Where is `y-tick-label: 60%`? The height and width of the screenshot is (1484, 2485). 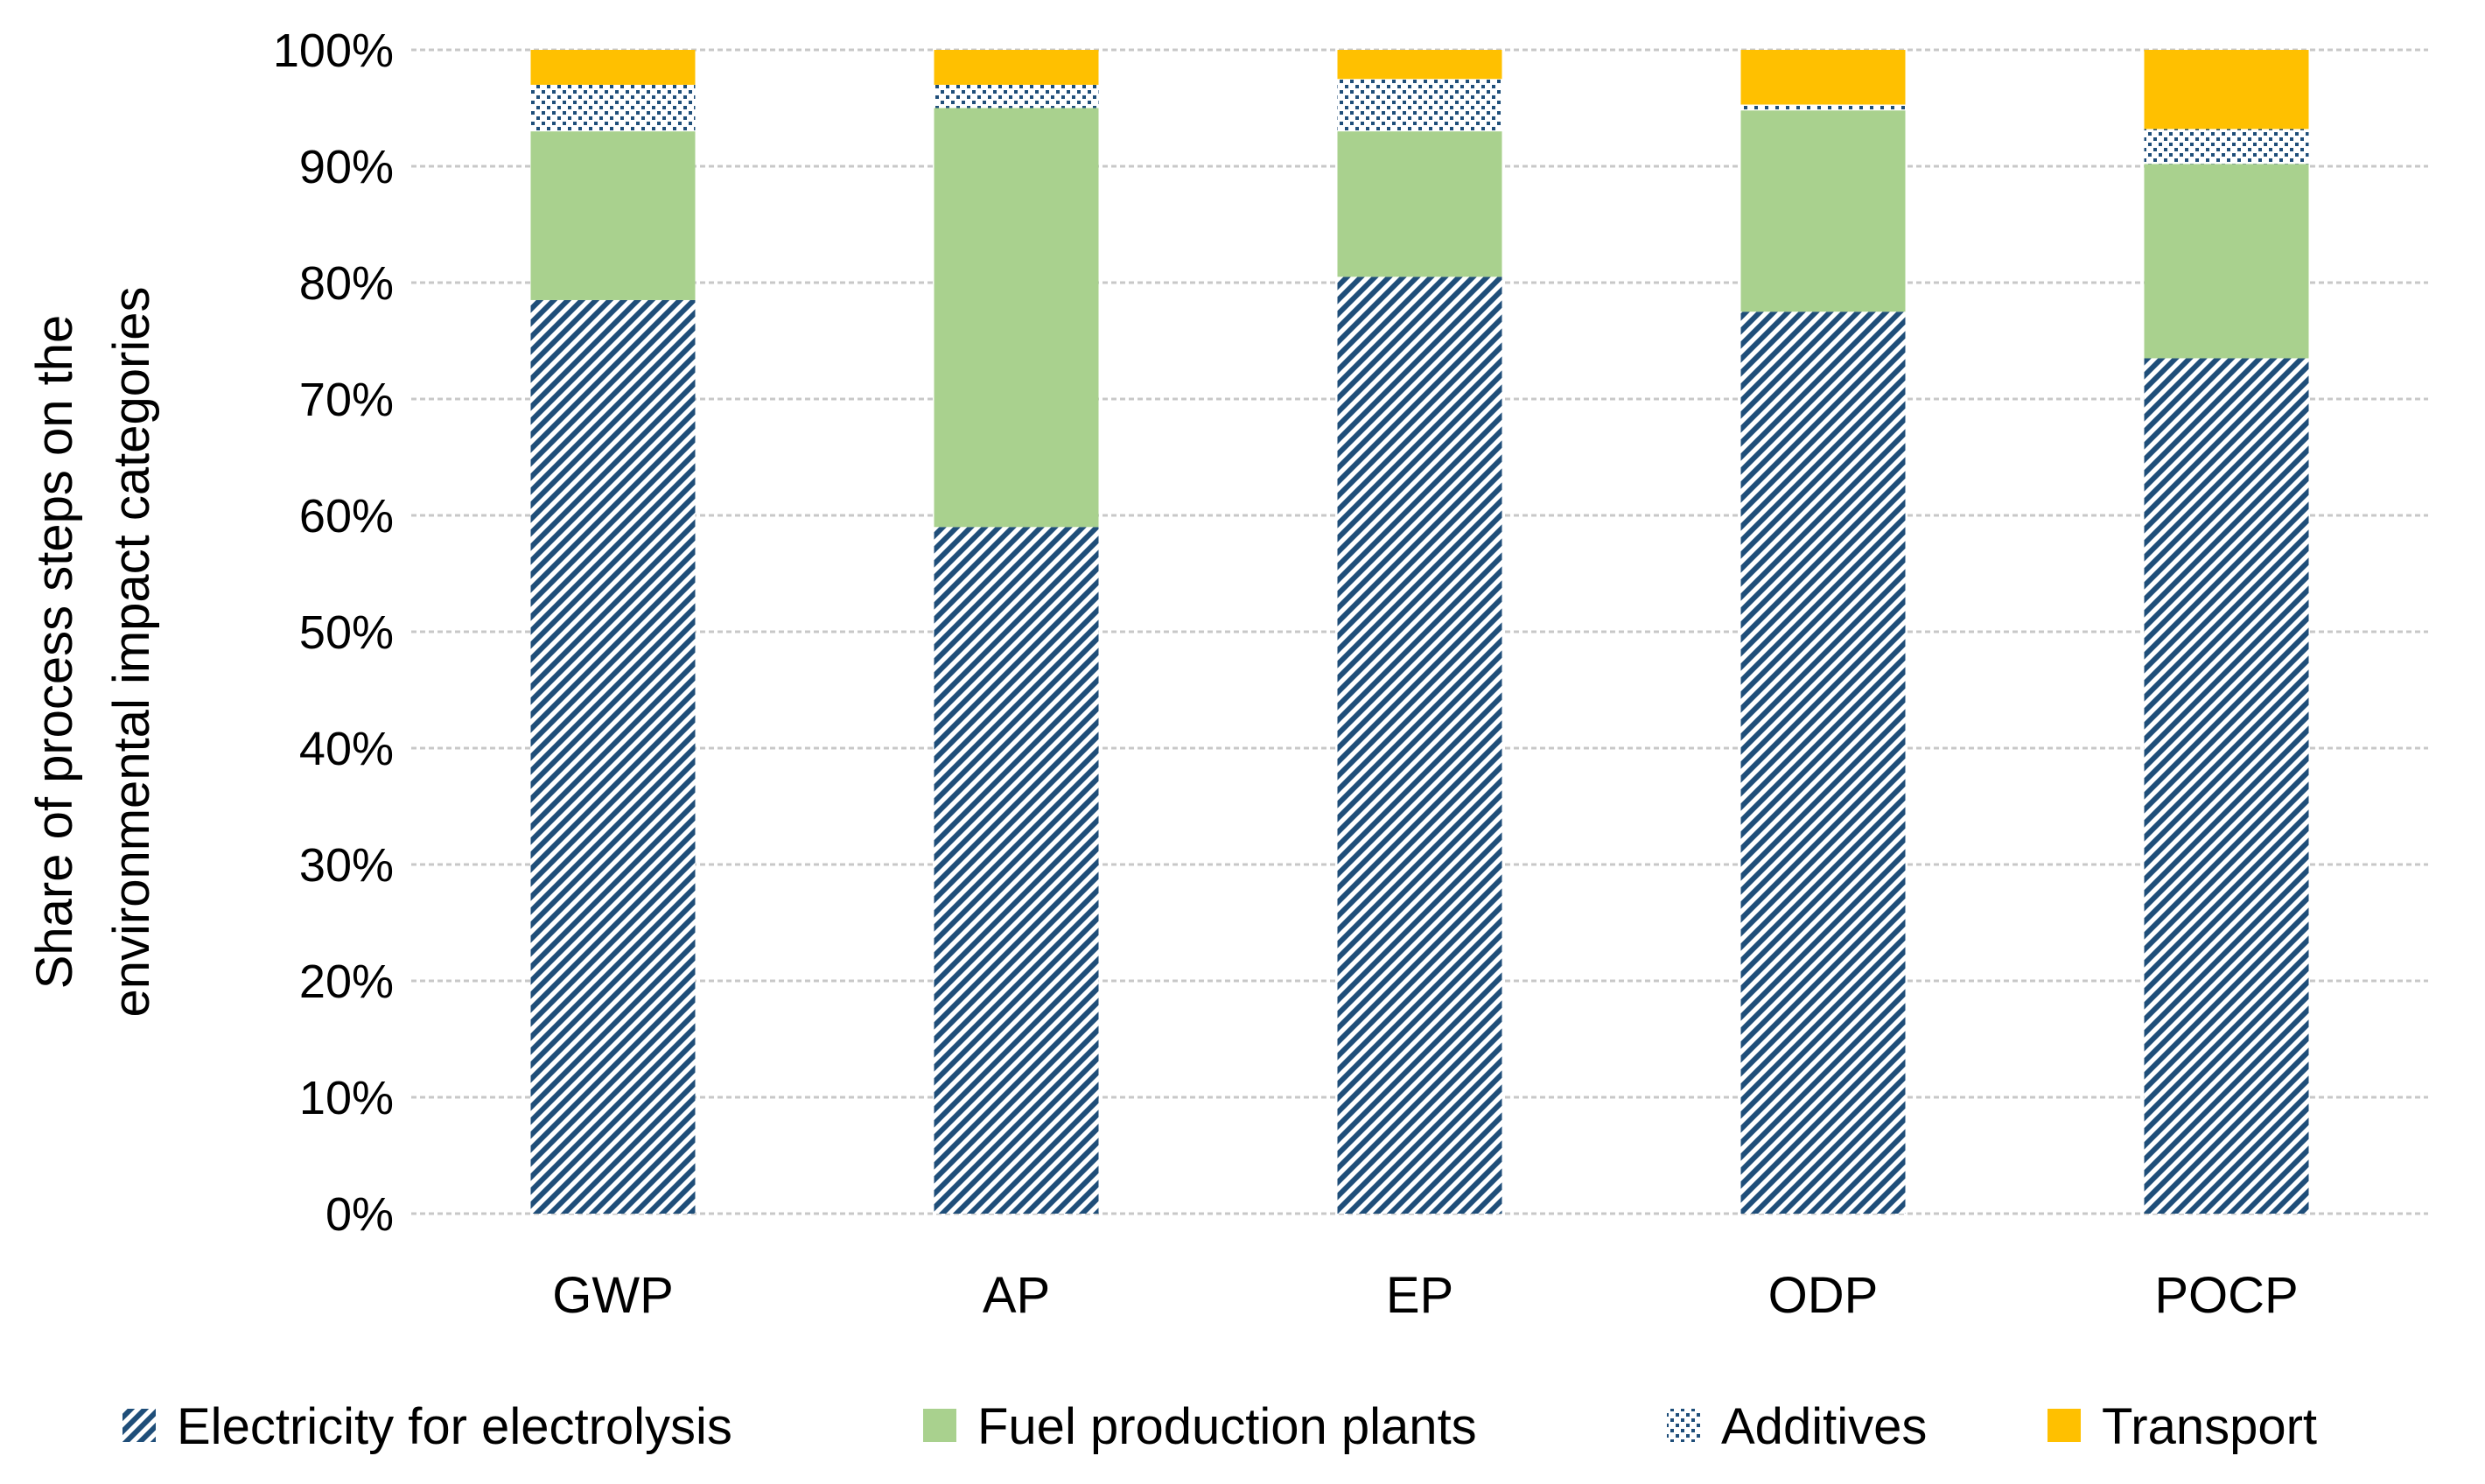 y-tick-label: 60% is located at coordinates (346, 516).